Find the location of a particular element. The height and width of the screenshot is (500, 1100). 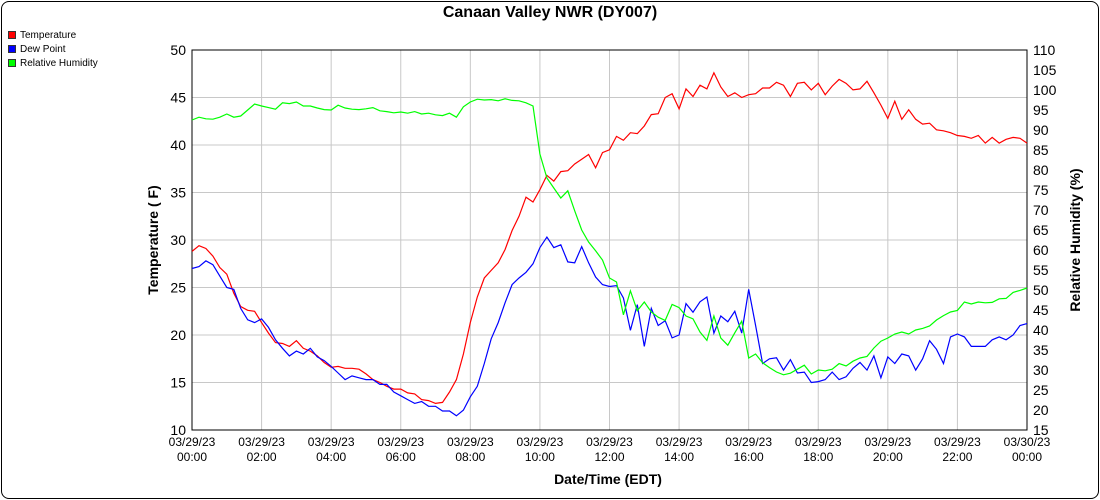

chart-title: Canaan Valley NWR (DY007) is located at coordinates (550, 12).